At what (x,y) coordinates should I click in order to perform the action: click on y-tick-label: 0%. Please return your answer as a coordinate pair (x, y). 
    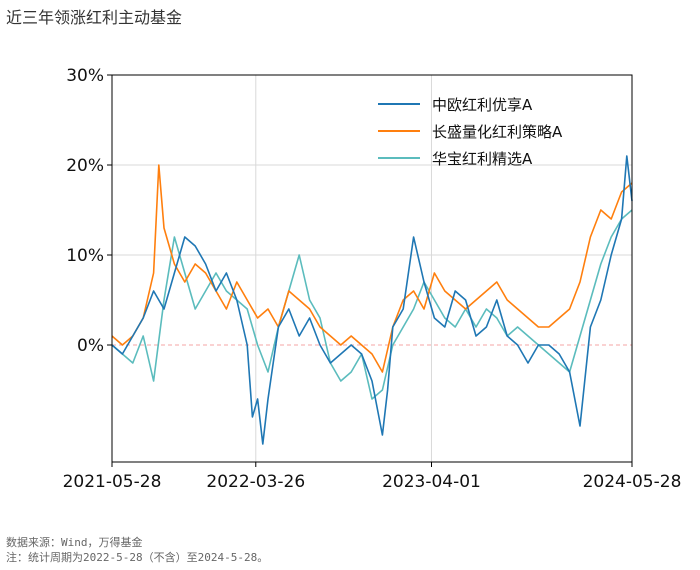
    Looking at the image, I should click on (90, 346).